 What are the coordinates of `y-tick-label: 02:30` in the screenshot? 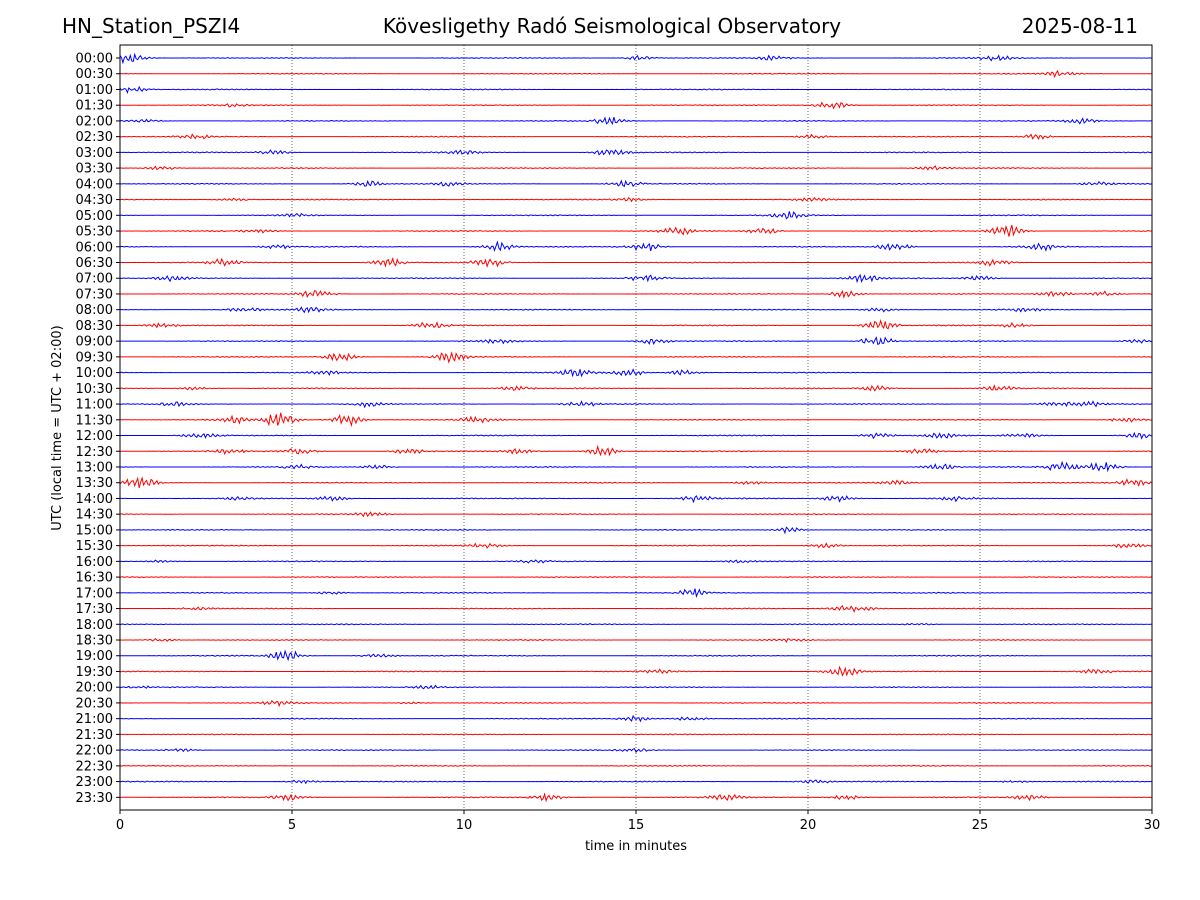 It's located at (94, 137).